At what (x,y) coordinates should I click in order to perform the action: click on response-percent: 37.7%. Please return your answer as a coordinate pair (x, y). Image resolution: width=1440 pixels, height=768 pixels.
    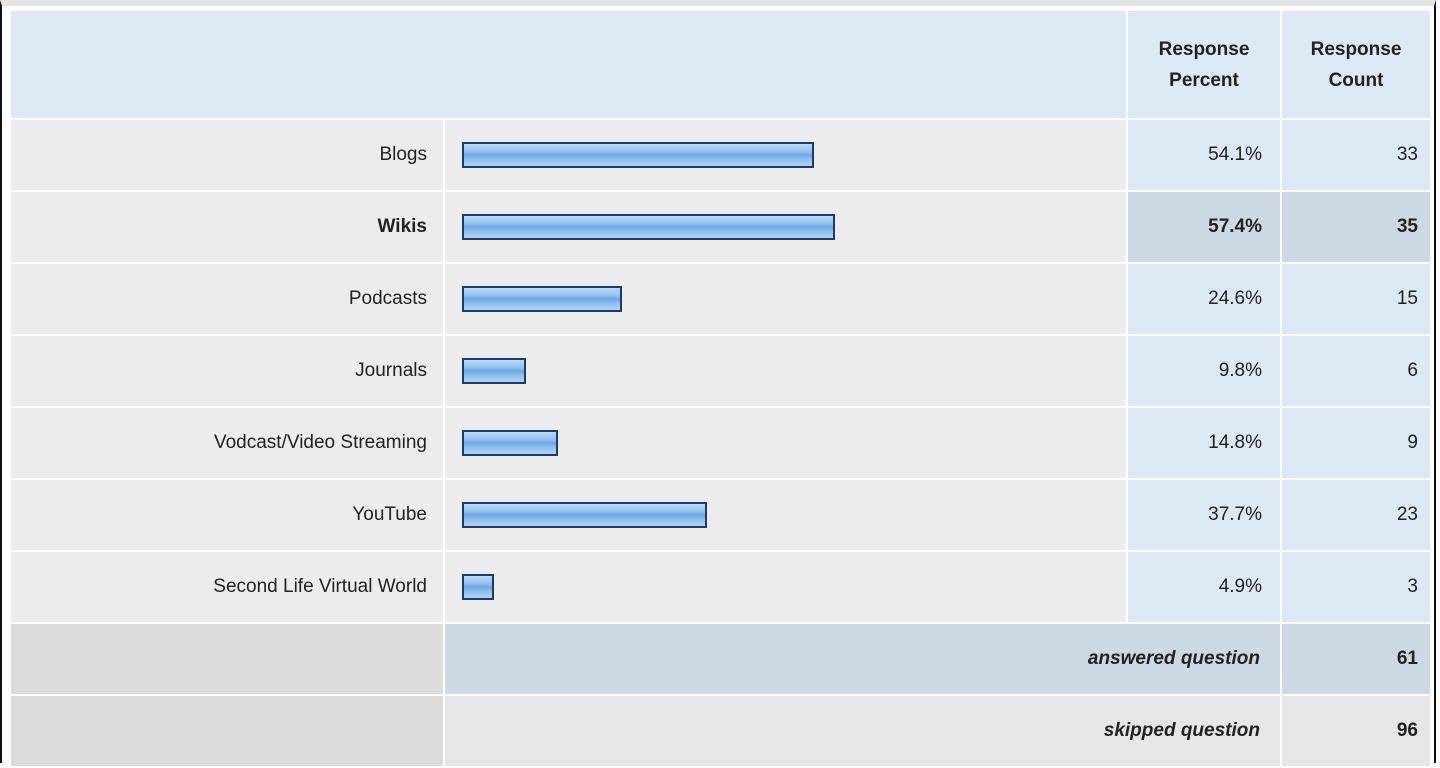
    Looking at the image, I should click on (1204, 515).